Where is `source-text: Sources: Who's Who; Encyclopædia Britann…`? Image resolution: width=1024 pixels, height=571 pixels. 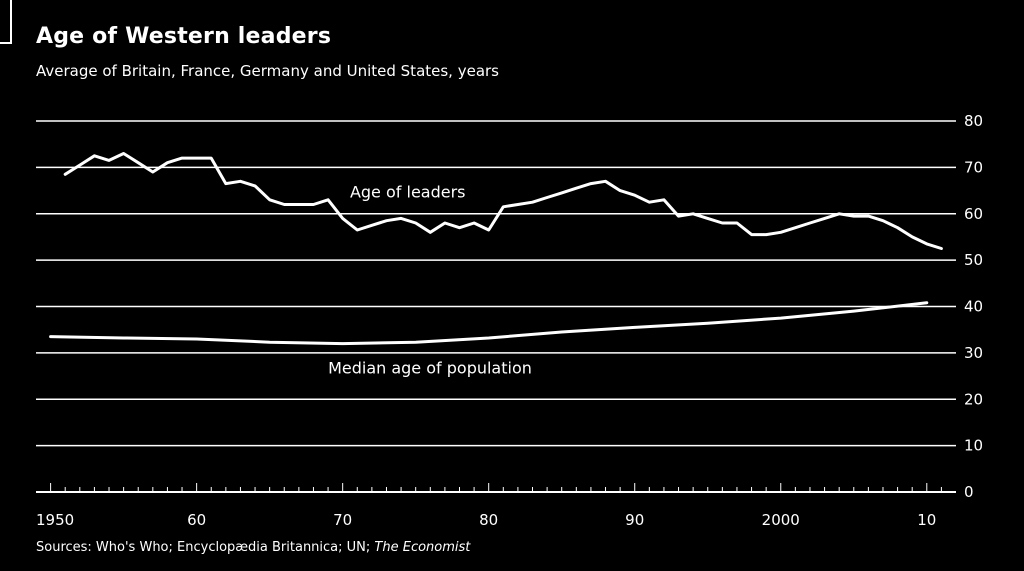 source-text: Sources: Who's Who; Encyclopædia Britann… is located at coordinates (205, 547).